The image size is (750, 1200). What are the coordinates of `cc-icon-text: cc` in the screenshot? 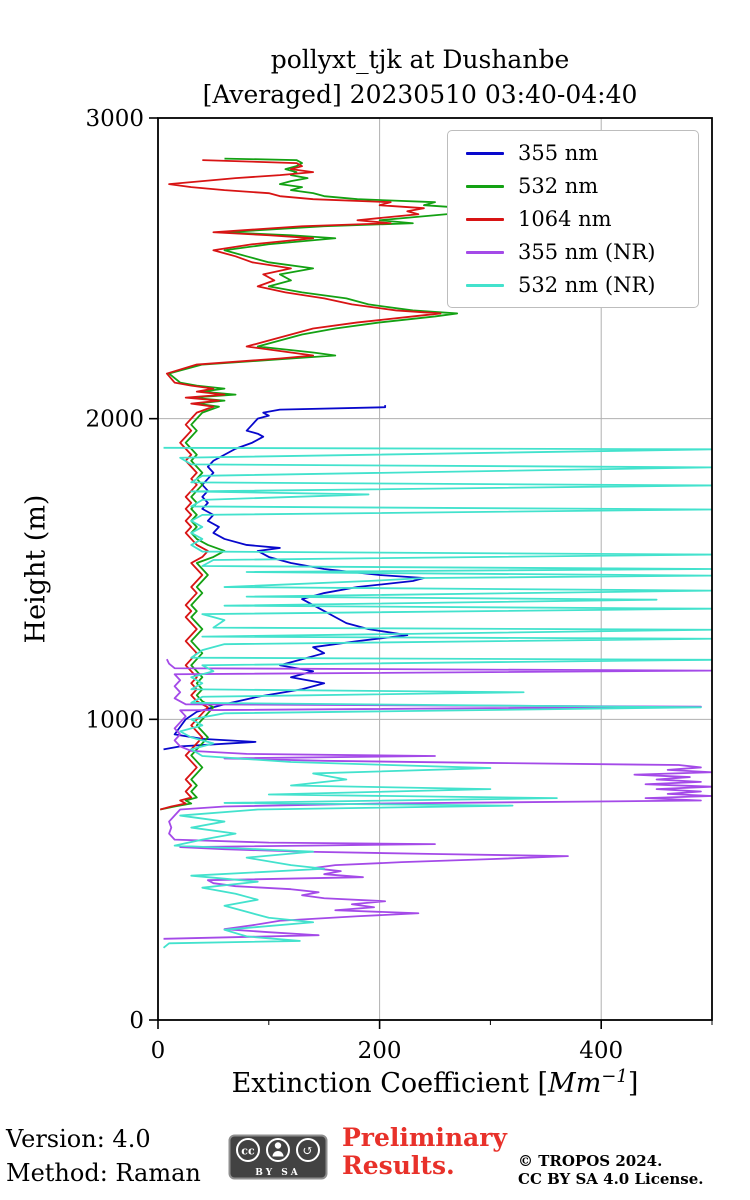 It's located at (248, 1151).